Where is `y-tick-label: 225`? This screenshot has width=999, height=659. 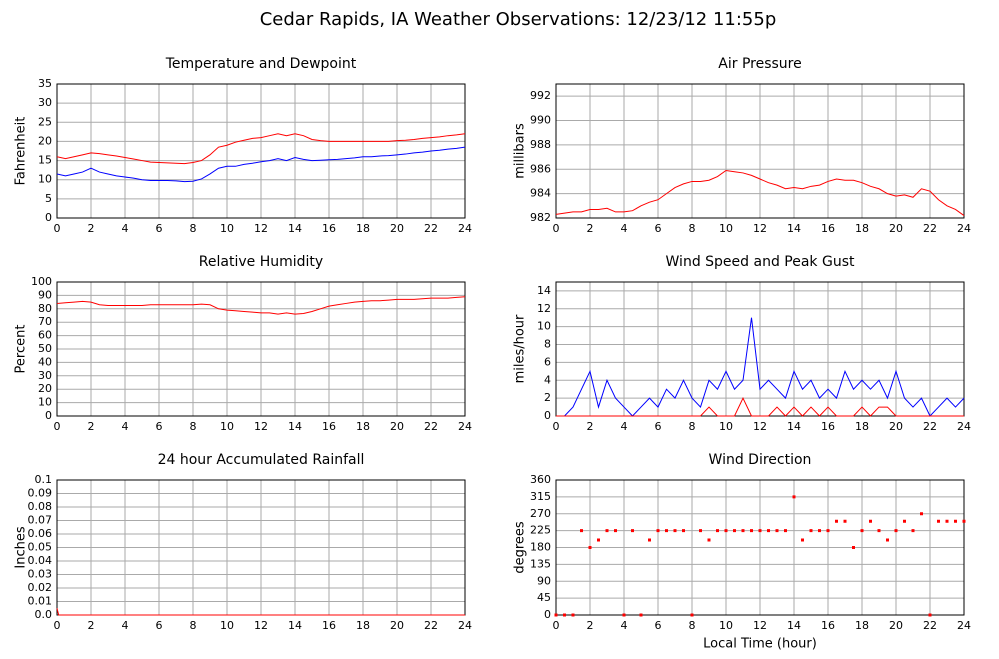
y-tick-label: 225 is located at coordinates (540, 530).